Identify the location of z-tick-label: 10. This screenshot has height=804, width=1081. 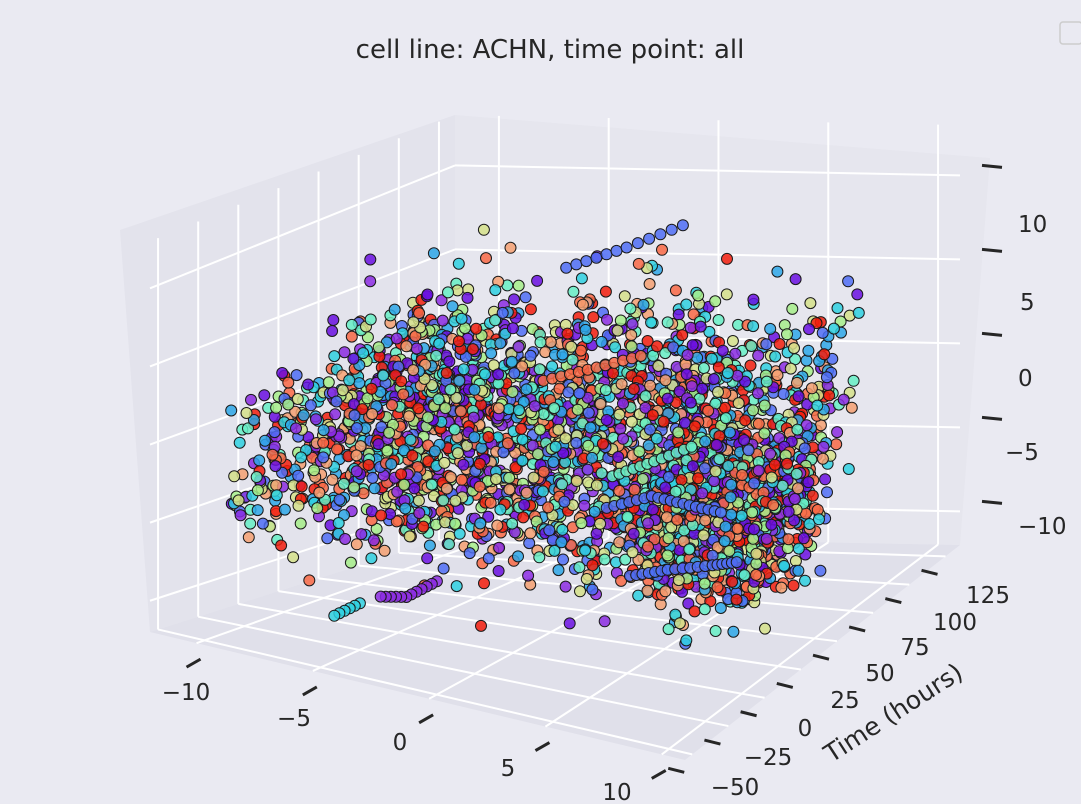
(1032, 225).